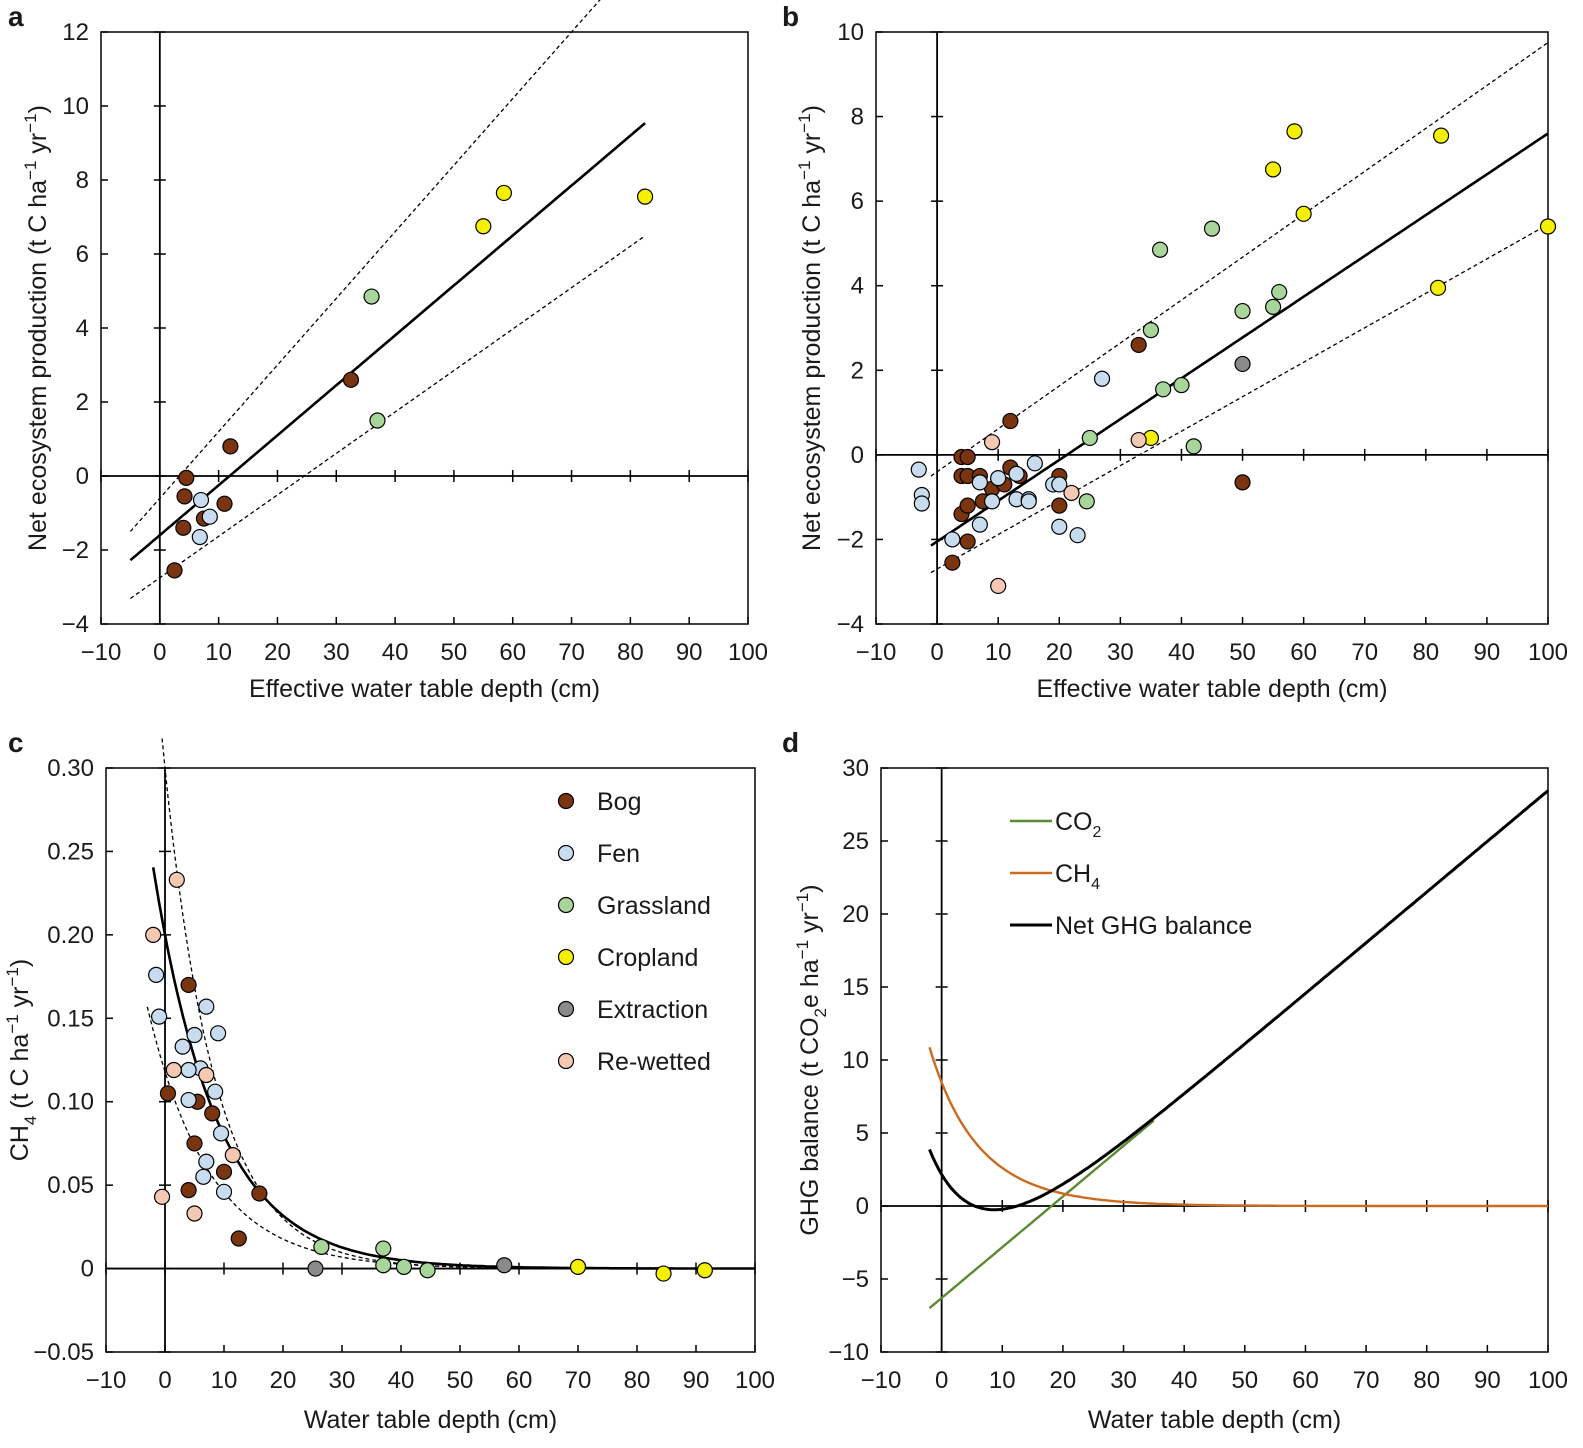 The width and height of the screenshot is (1583, 1448). What do you see at coordinates (566, 957) in the screenshot?
I see `legend-marker-cropland` at bounding box center [566, 957].